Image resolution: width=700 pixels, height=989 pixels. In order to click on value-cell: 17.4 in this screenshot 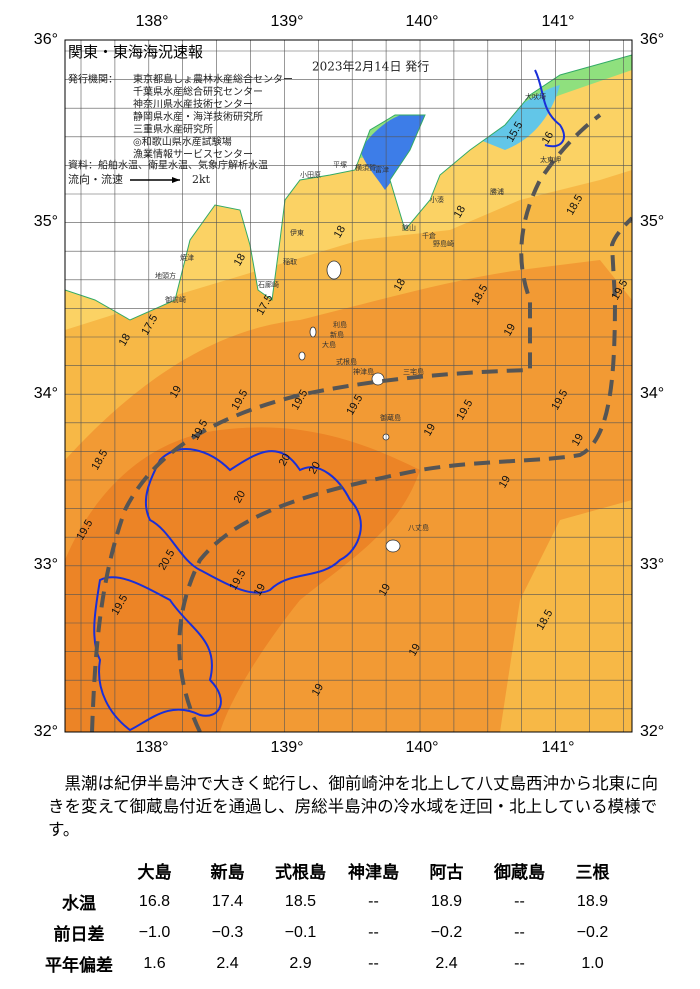, I will do `click(227, 901)`.